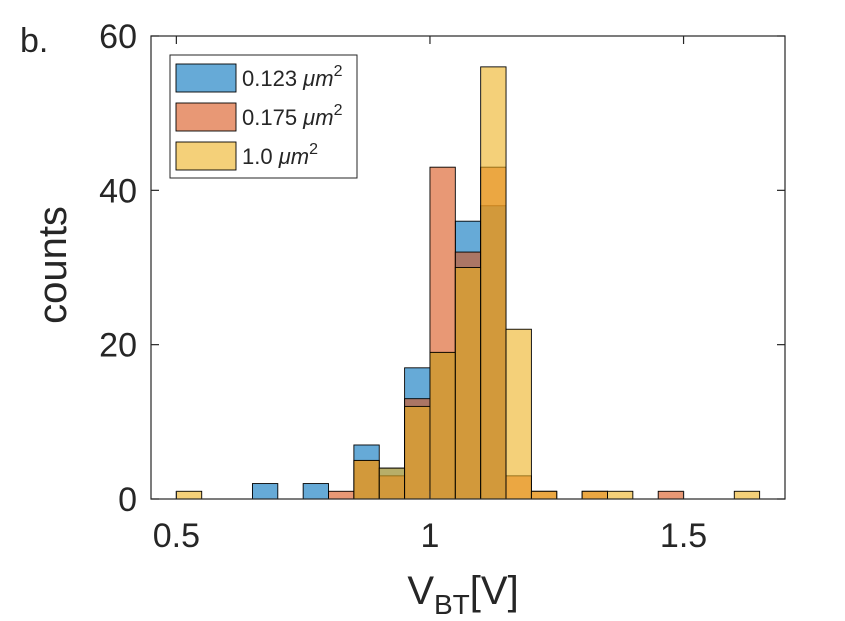  What do you see at coordinates (53, 265) in the screenshot?
I see `y-axis-label: counts` at bounding box center [53, 265].